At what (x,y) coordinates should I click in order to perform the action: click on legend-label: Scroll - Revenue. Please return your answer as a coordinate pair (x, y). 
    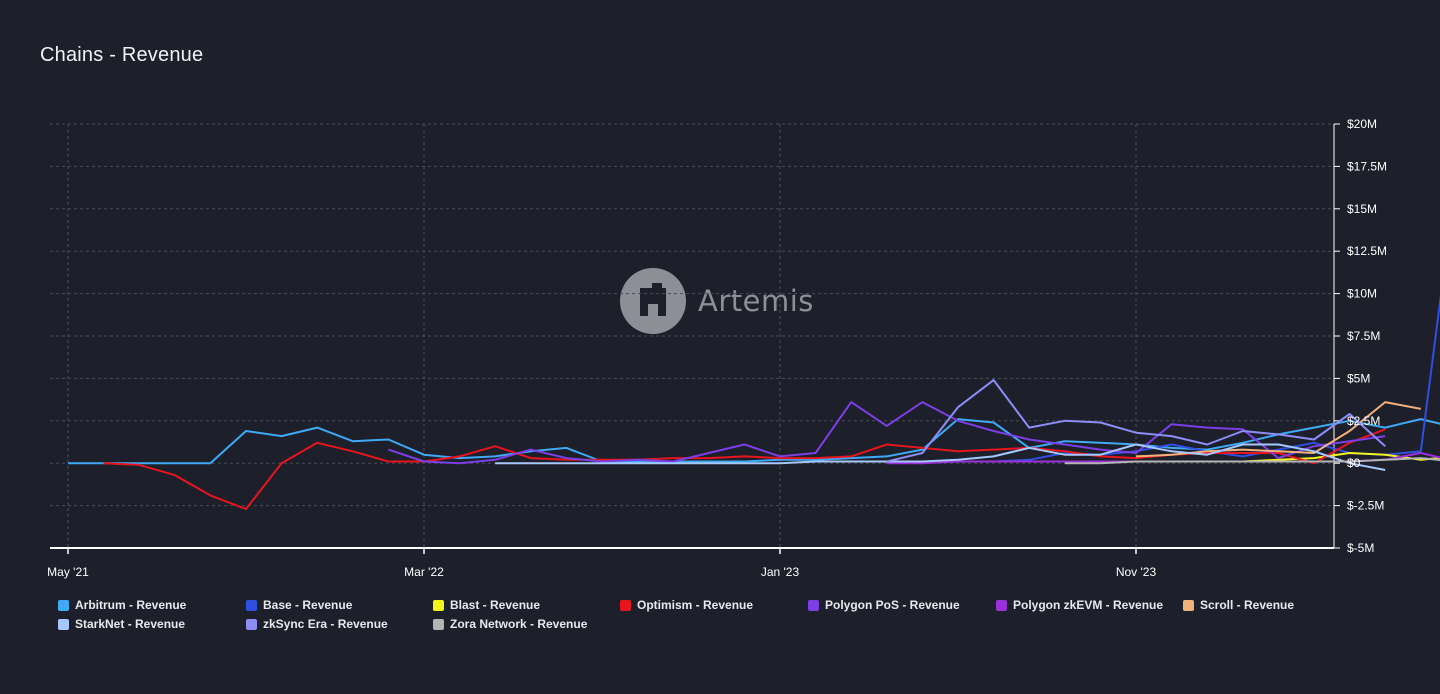
    Looking at the image, I should click on (1247, 605).